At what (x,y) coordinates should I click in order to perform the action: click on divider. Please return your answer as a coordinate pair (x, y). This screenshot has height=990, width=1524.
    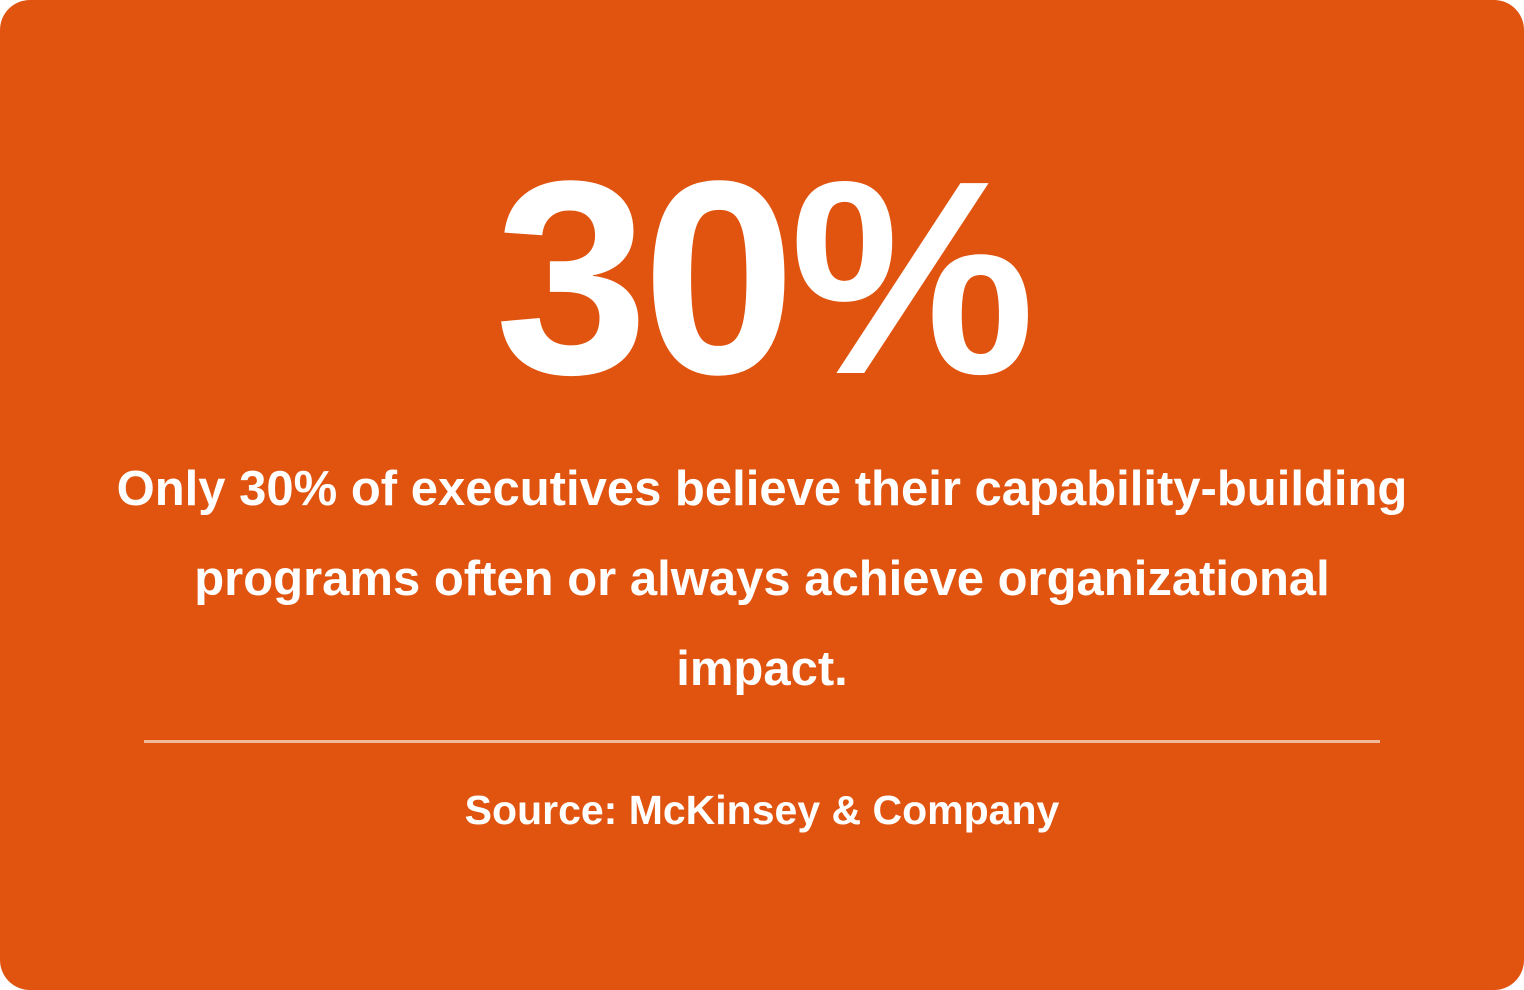
    Looking at the image, I should click on (762, 741).